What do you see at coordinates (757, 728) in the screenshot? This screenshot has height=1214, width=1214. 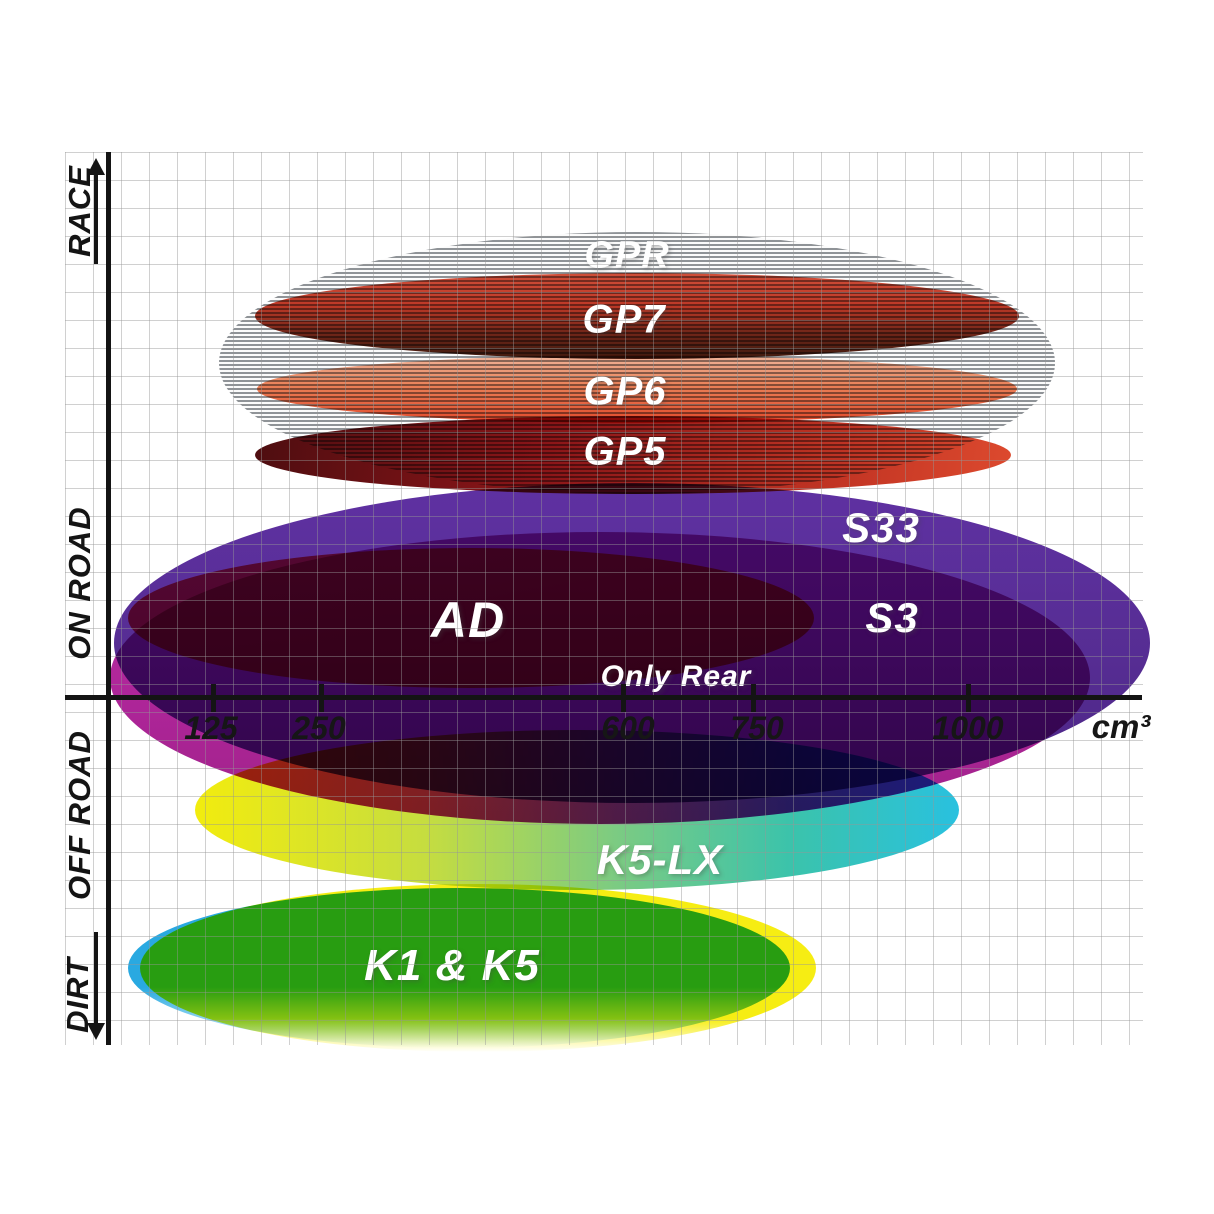 I see `x-tick-label-750: 750` at bounding box center [757, 728].